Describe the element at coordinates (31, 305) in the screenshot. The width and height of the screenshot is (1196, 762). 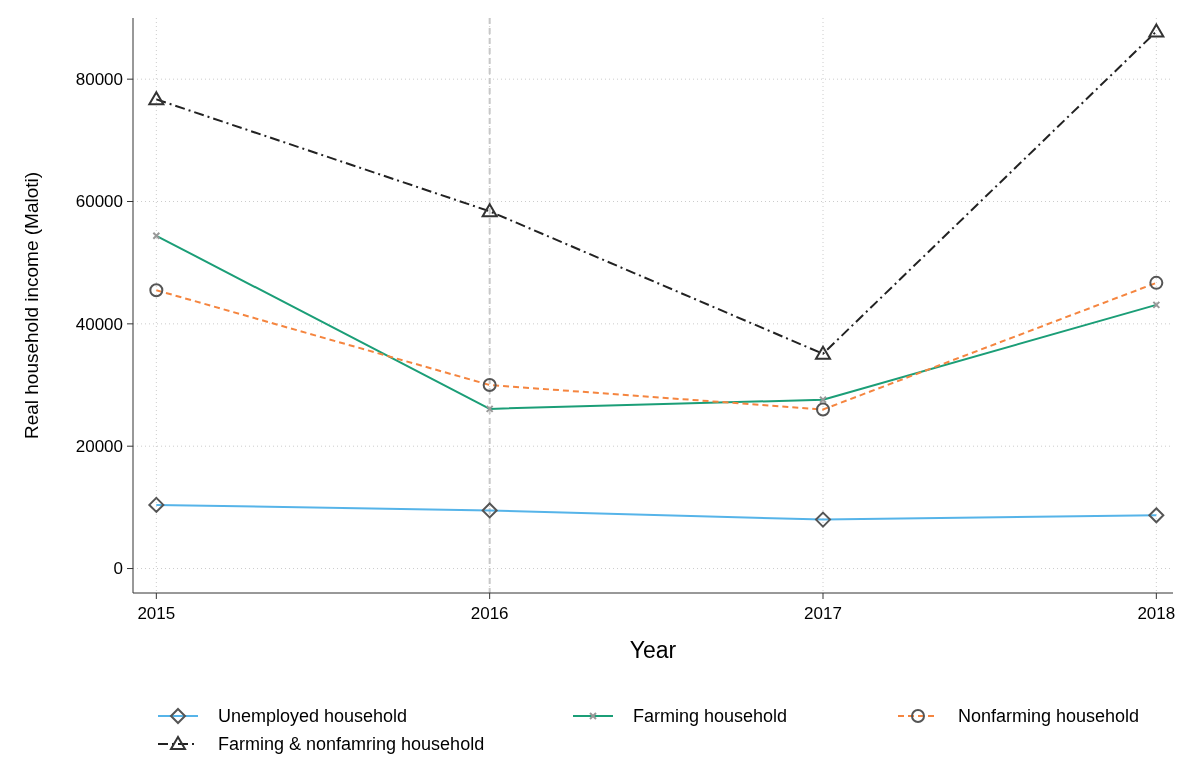
I see `y-axis-title: Real household income (Maloti)` at that location.